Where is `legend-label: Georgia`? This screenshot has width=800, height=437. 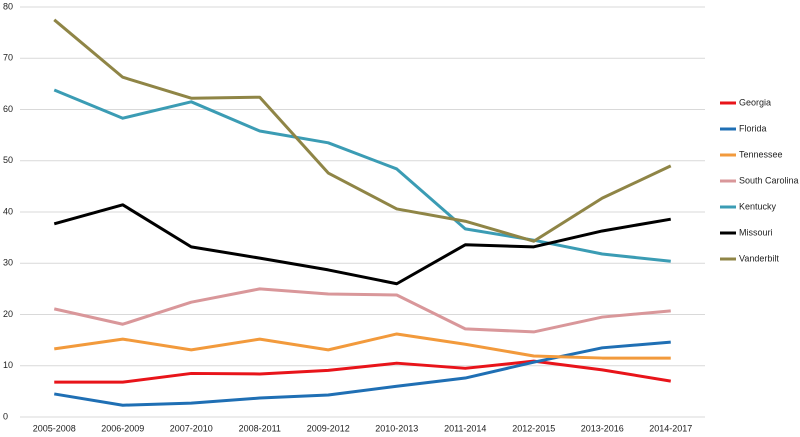
legend-label: Georgia is located at coordinates (755, 102).